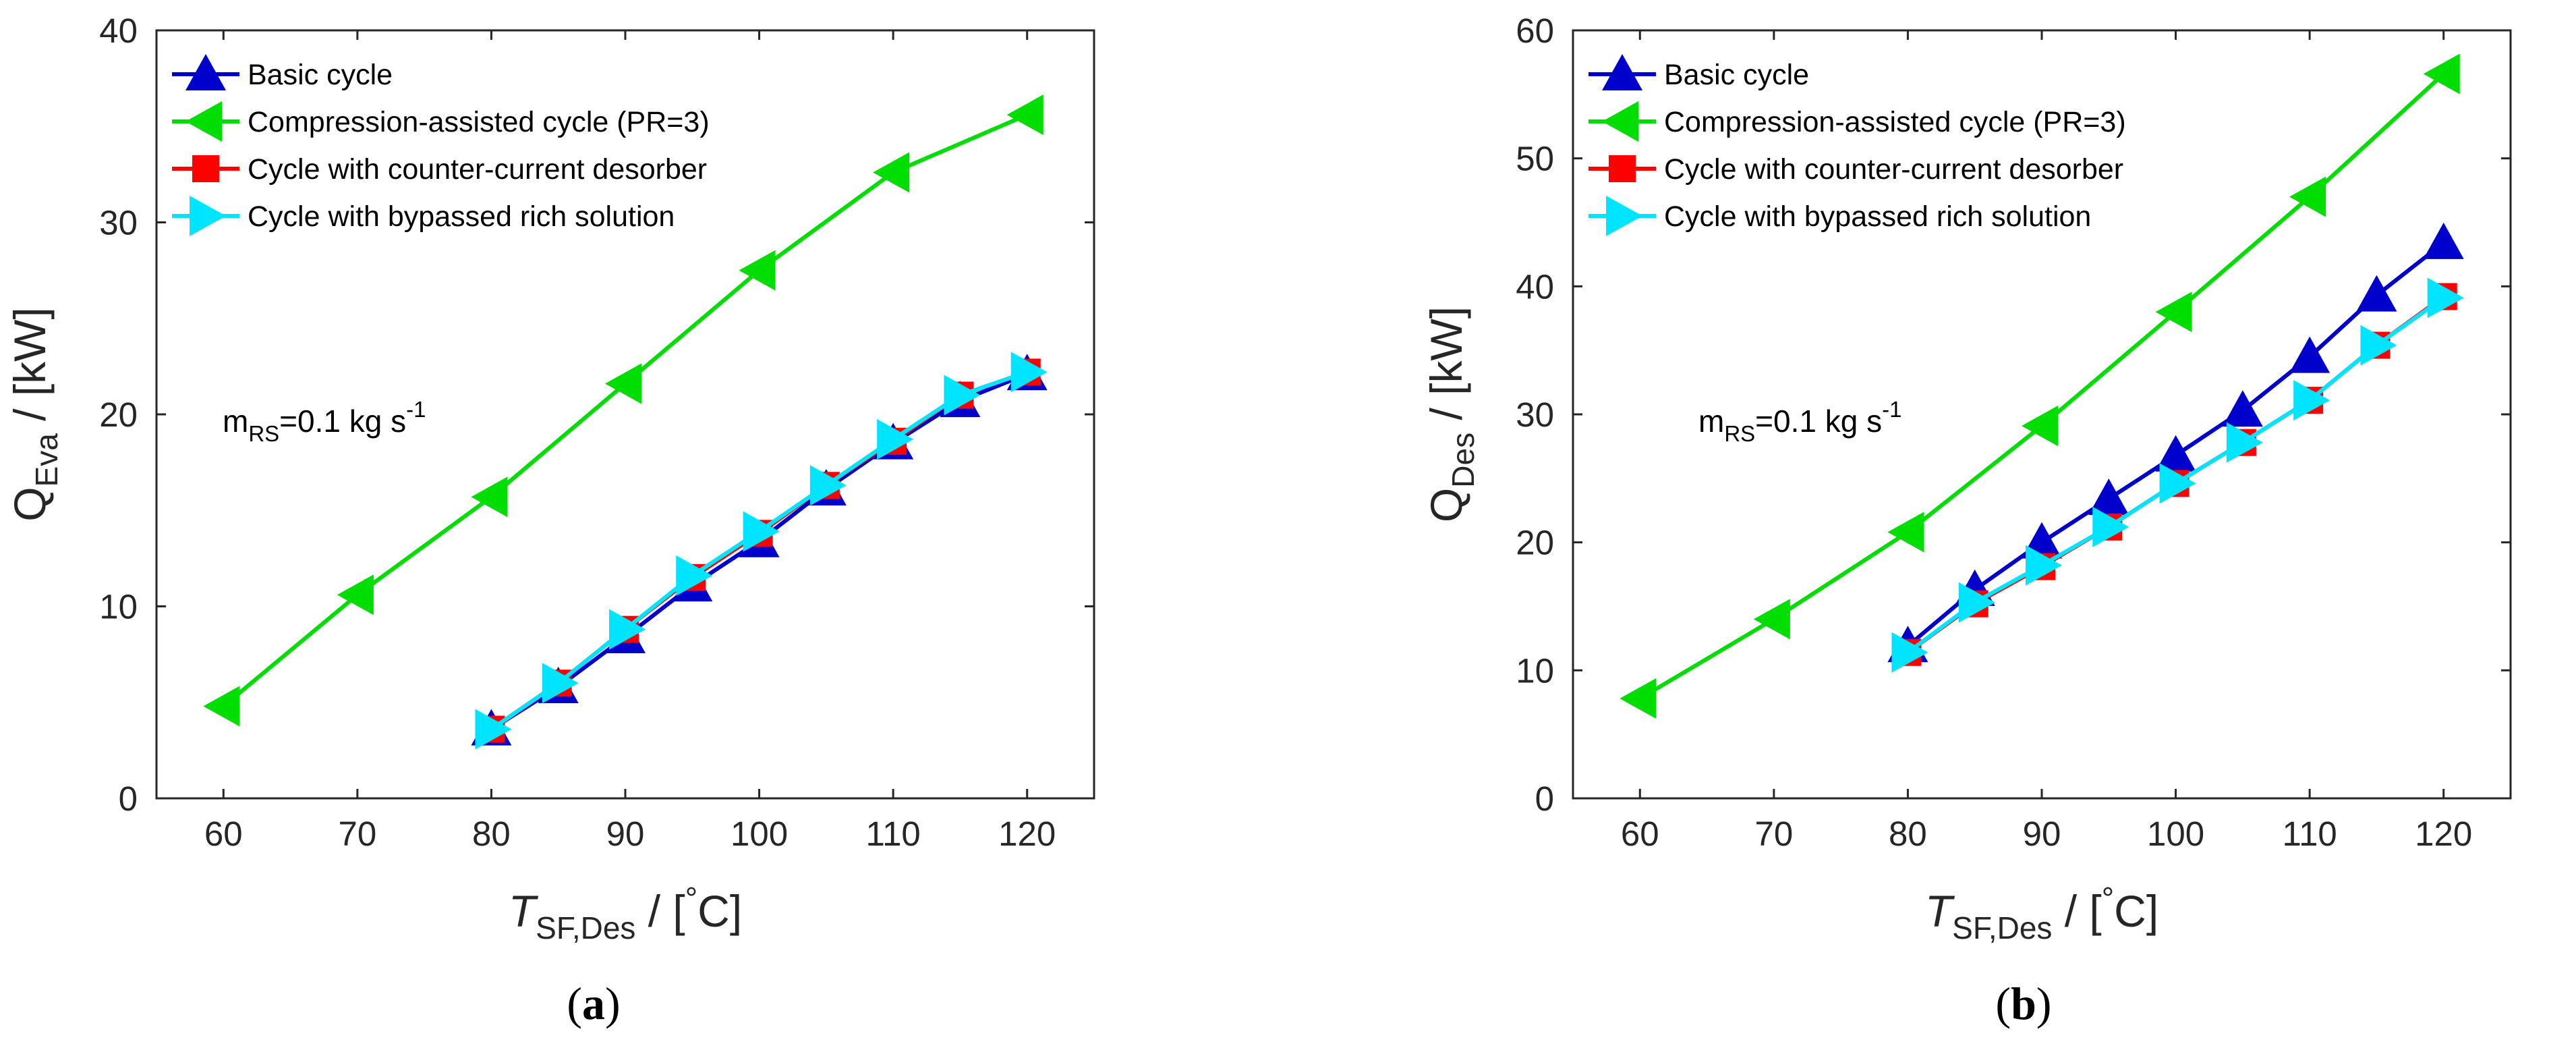 The image size is (2576, 1046). Describe the element at coordinates (1739, 433) in the screenshot. I see `annotation-subscript: RS` at that location.